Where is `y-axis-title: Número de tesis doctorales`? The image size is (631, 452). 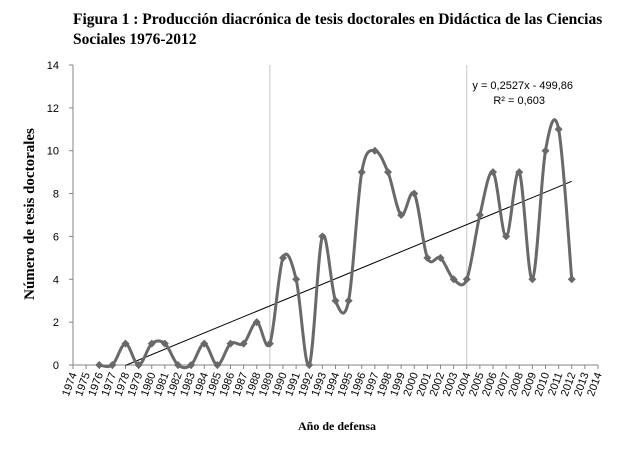
y-axis-title: Número de tesis doctorales is located at coordinates (30, 214).